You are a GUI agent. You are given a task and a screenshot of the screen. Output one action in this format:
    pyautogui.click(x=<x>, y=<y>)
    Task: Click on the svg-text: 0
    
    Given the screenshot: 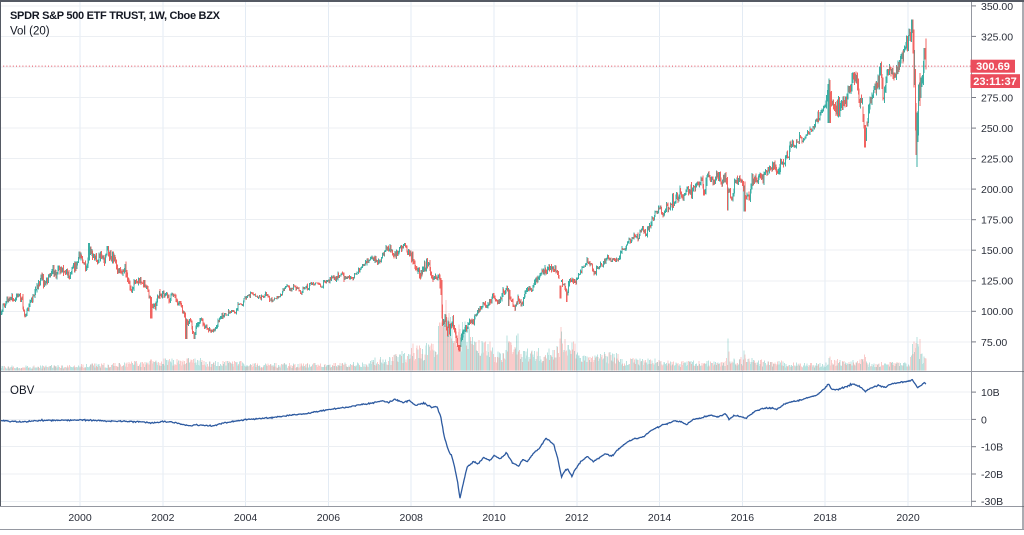 What is the action you would take?
    pyautogui.click(x=984, y=420)
    